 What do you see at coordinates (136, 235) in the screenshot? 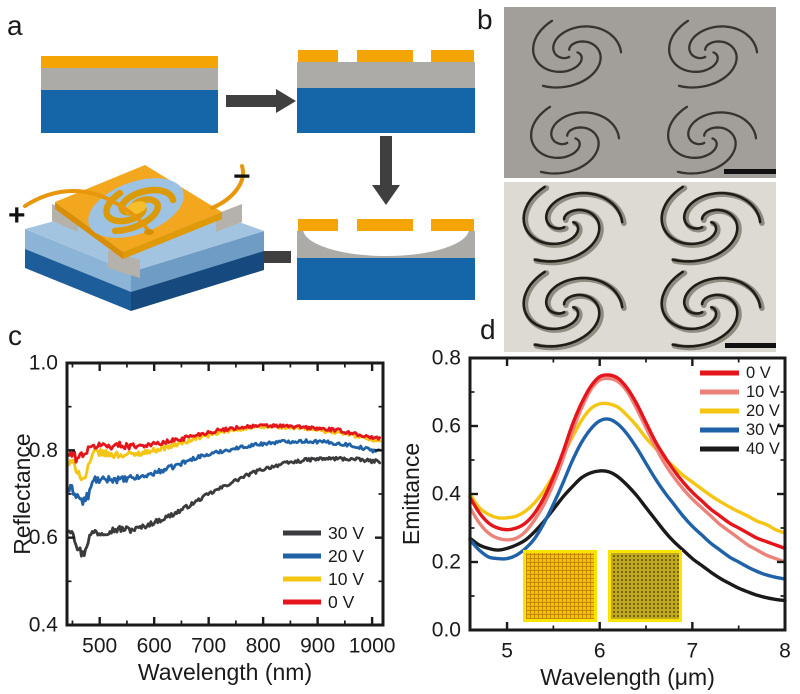
I see `device-3d-illustration: + −` at bounding box center [136, 235].